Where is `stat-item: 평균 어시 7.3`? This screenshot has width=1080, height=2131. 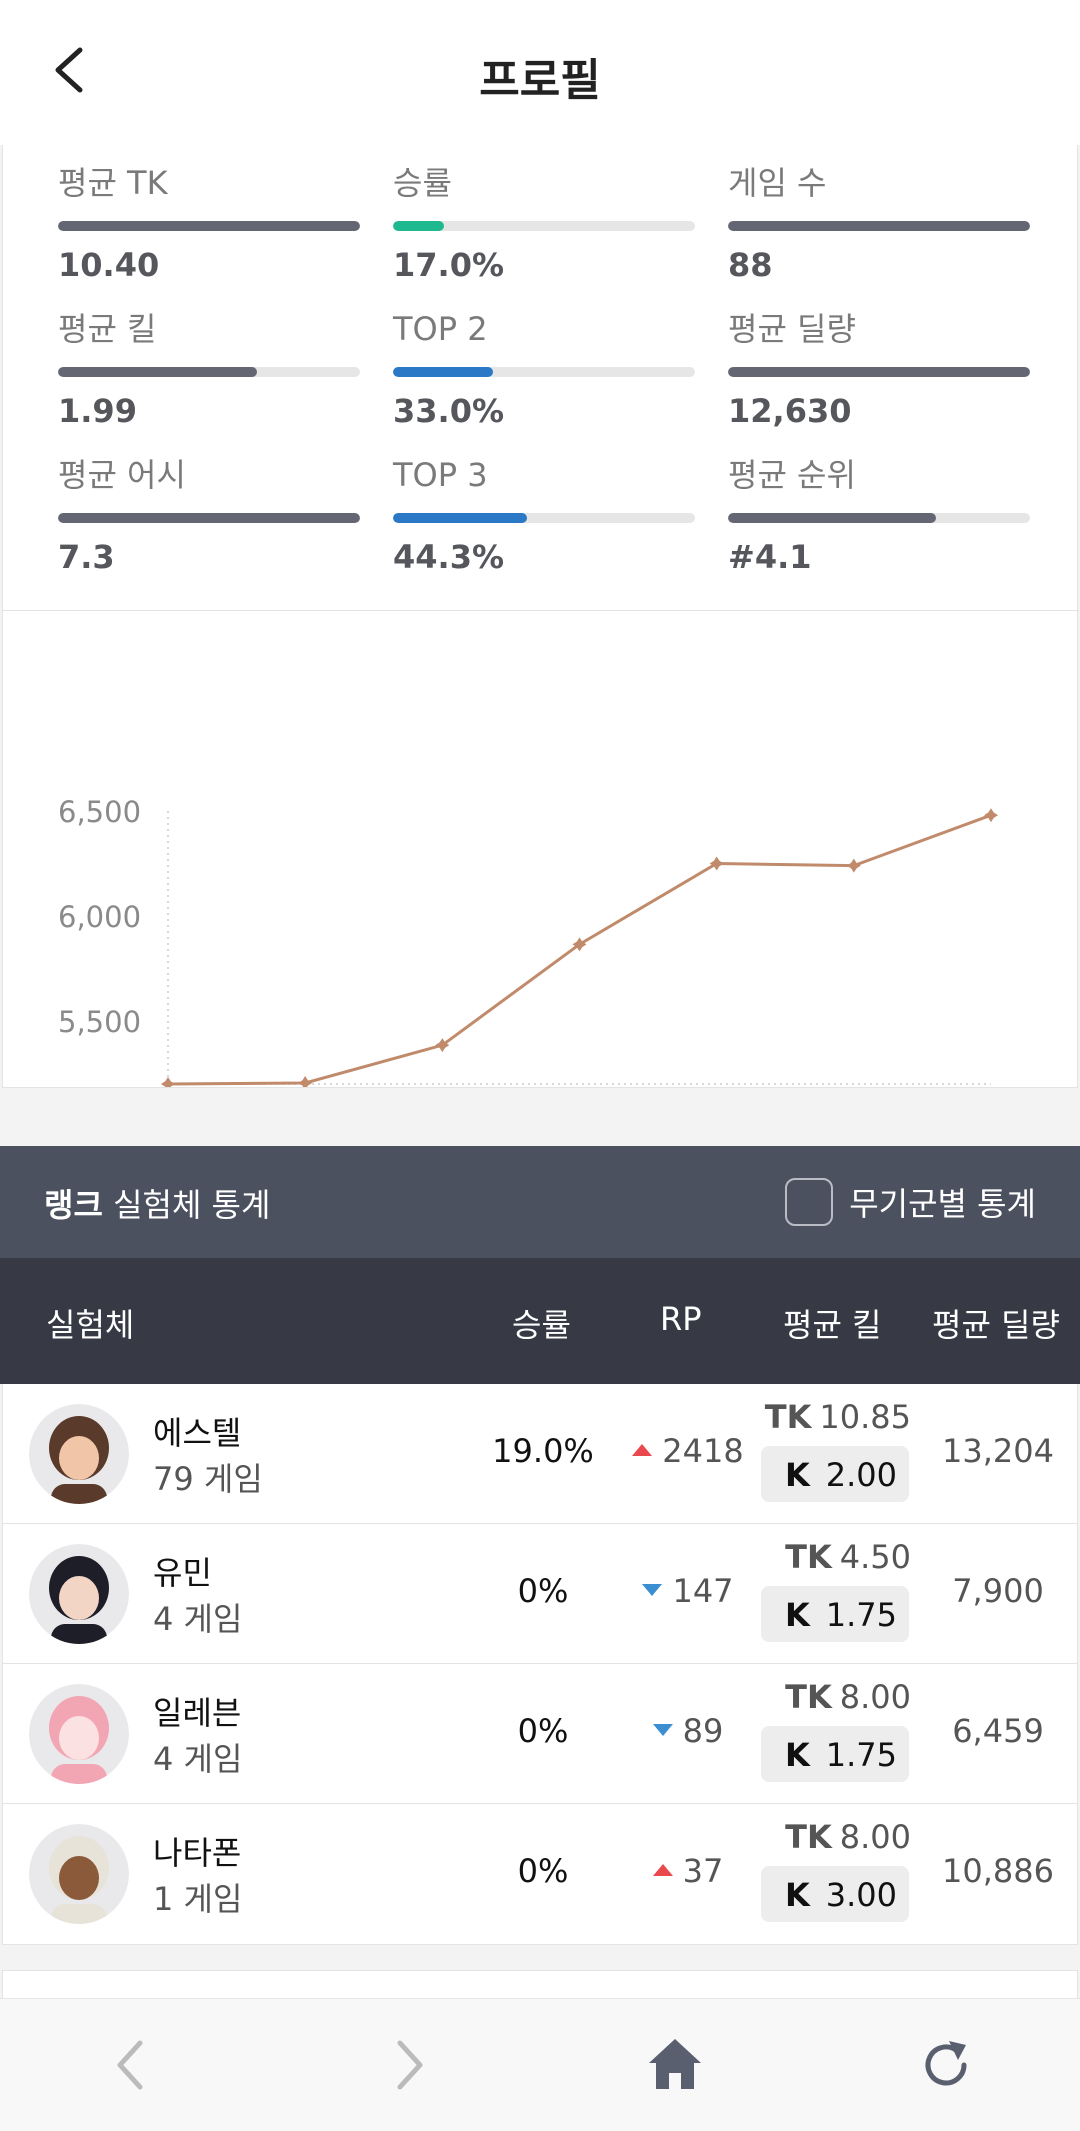
stat-item: 평균 어시 7.3 is located at coordinates (209, 516).